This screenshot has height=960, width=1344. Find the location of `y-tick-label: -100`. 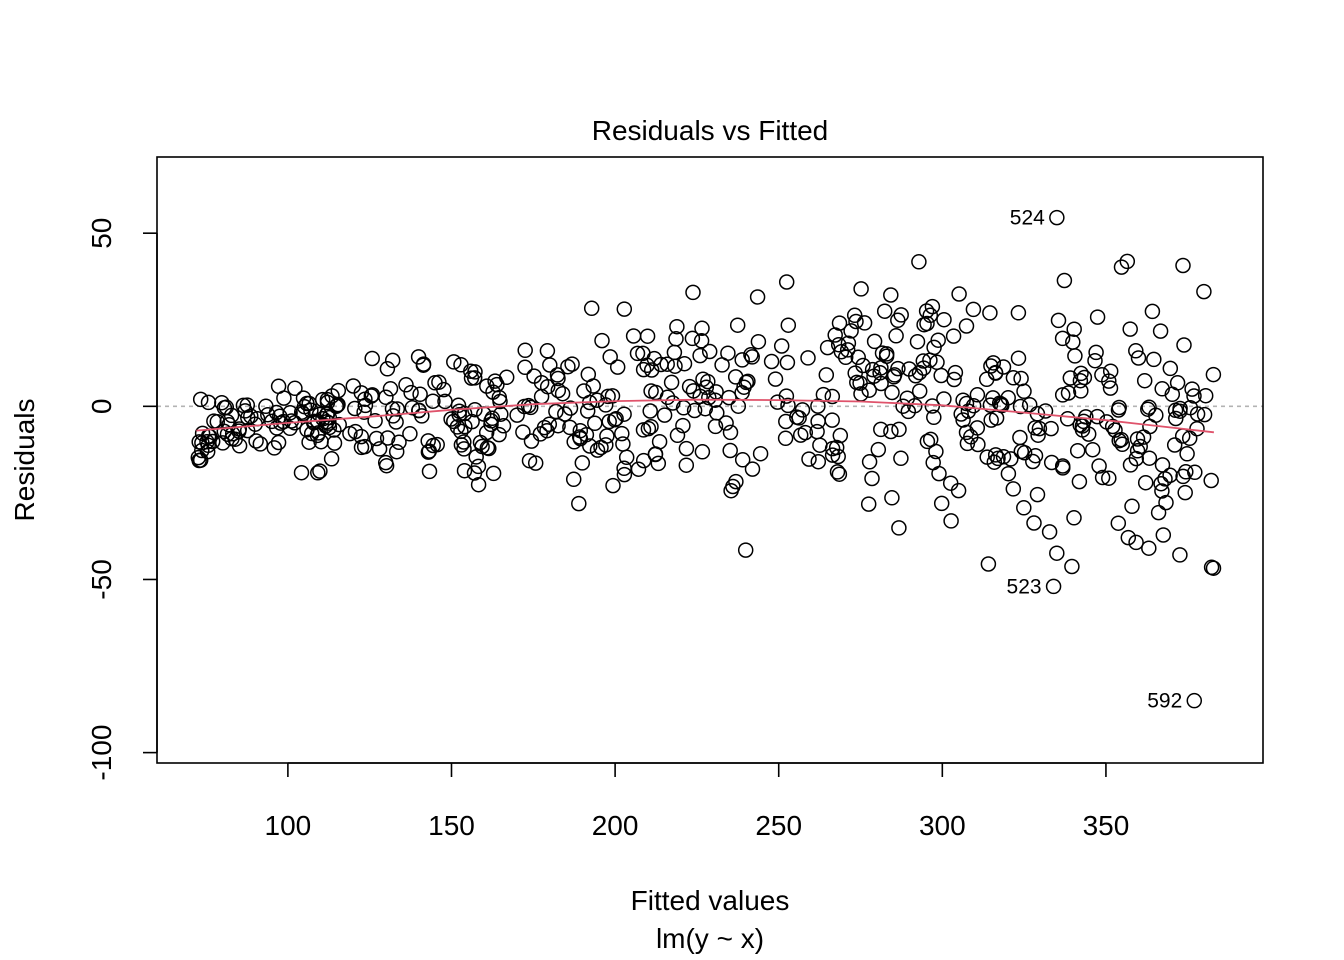

y-tick-label: -100 is located at coordinates (101, 753).